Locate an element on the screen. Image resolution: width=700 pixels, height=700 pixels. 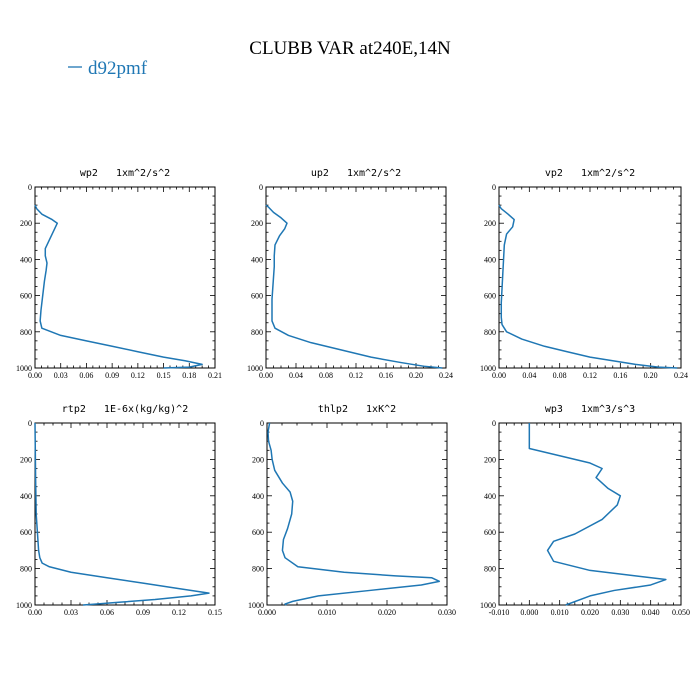
panel-title: wp3 1xm^3/s^3 is located at coordinates (590, 409).